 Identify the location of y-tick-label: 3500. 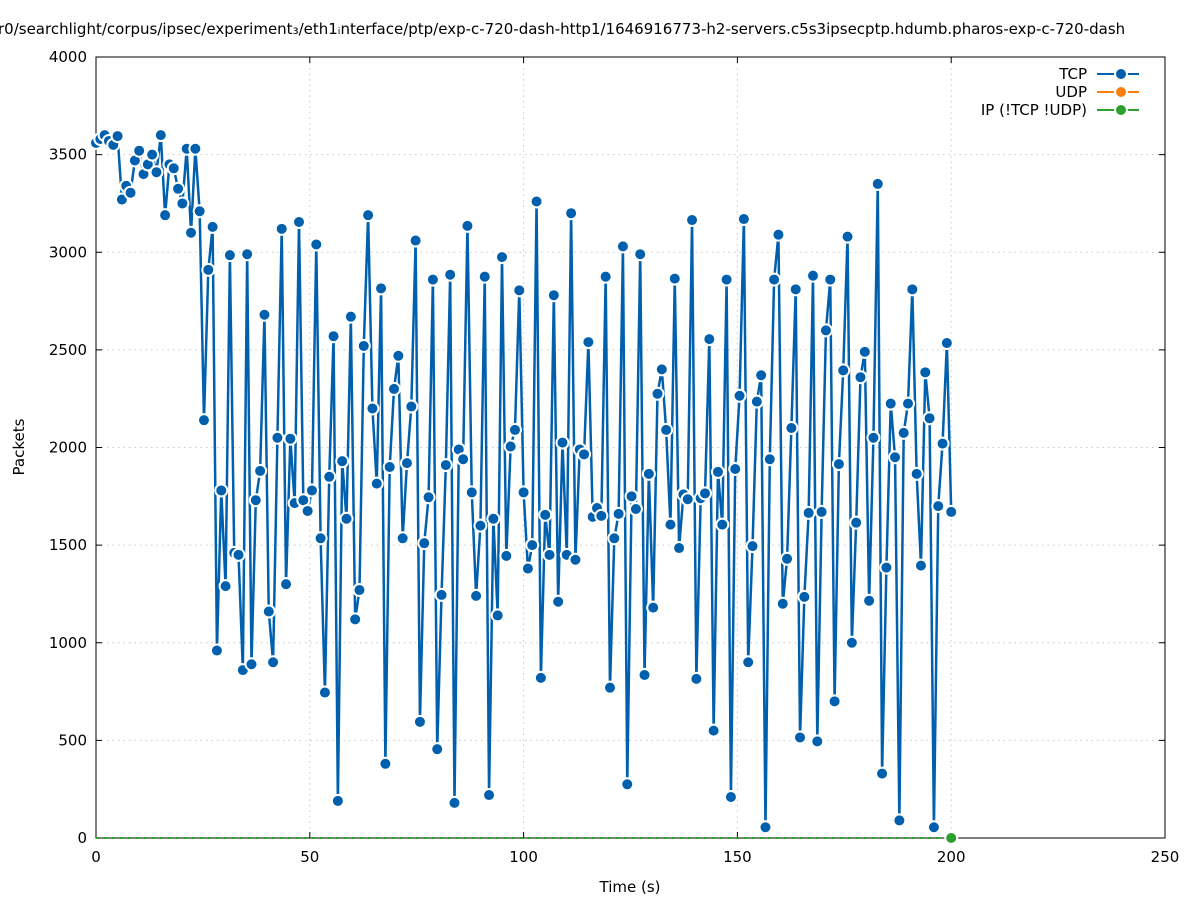
(68, 155).